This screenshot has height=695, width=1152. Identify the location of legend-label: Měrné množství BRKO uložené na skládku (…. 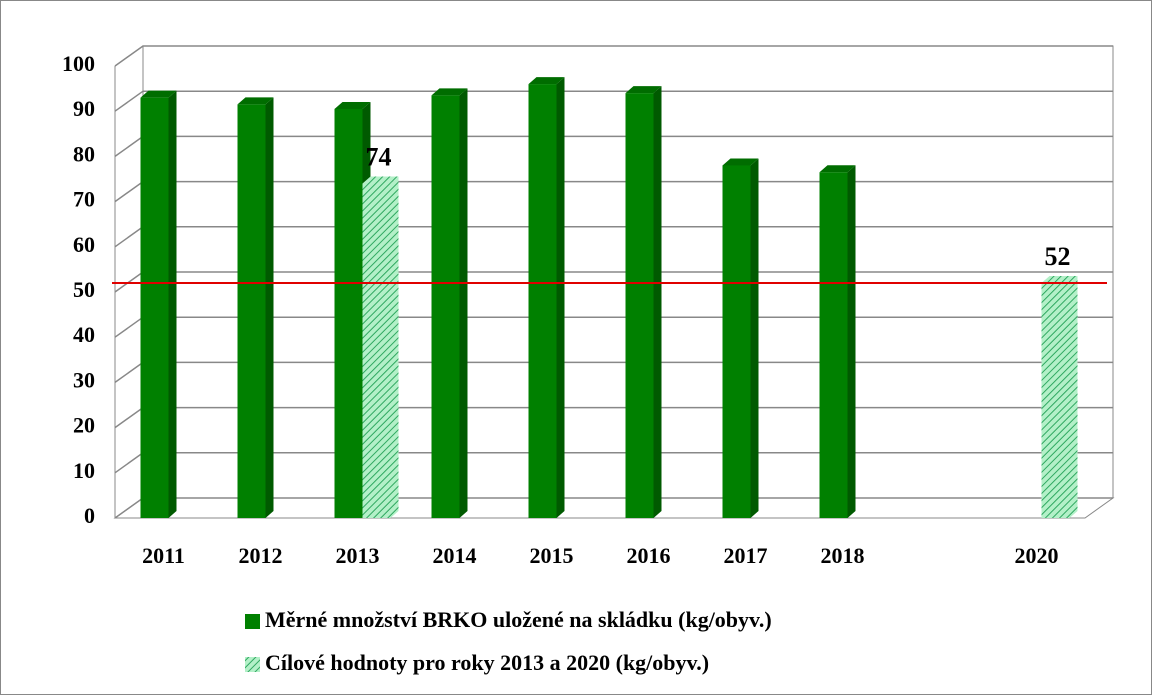
(518, 619).